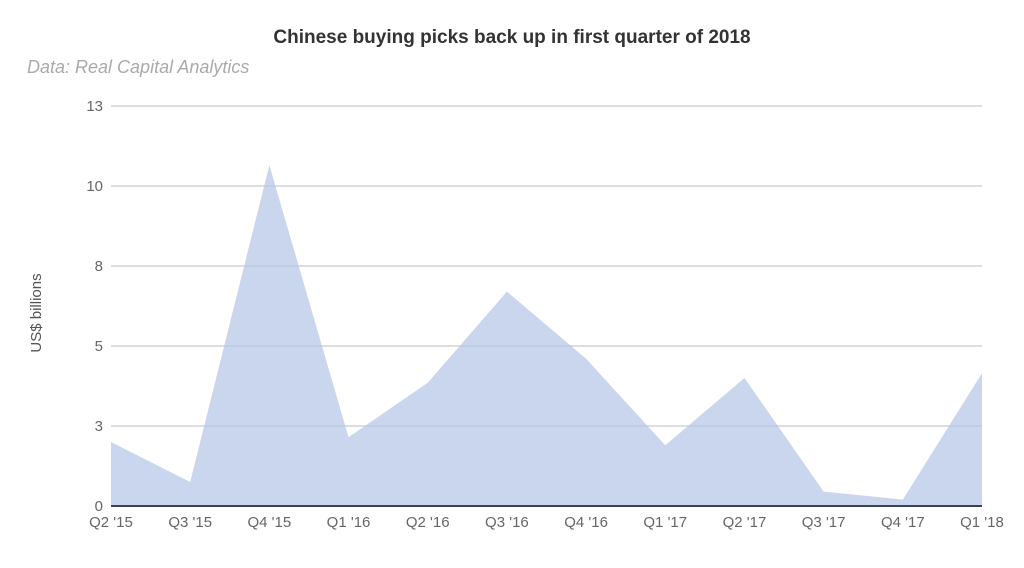  What do you see at coordinates (94, 106) in the screenshot?
I see `y-tick-label: 13` at bounding box center [94, 106].